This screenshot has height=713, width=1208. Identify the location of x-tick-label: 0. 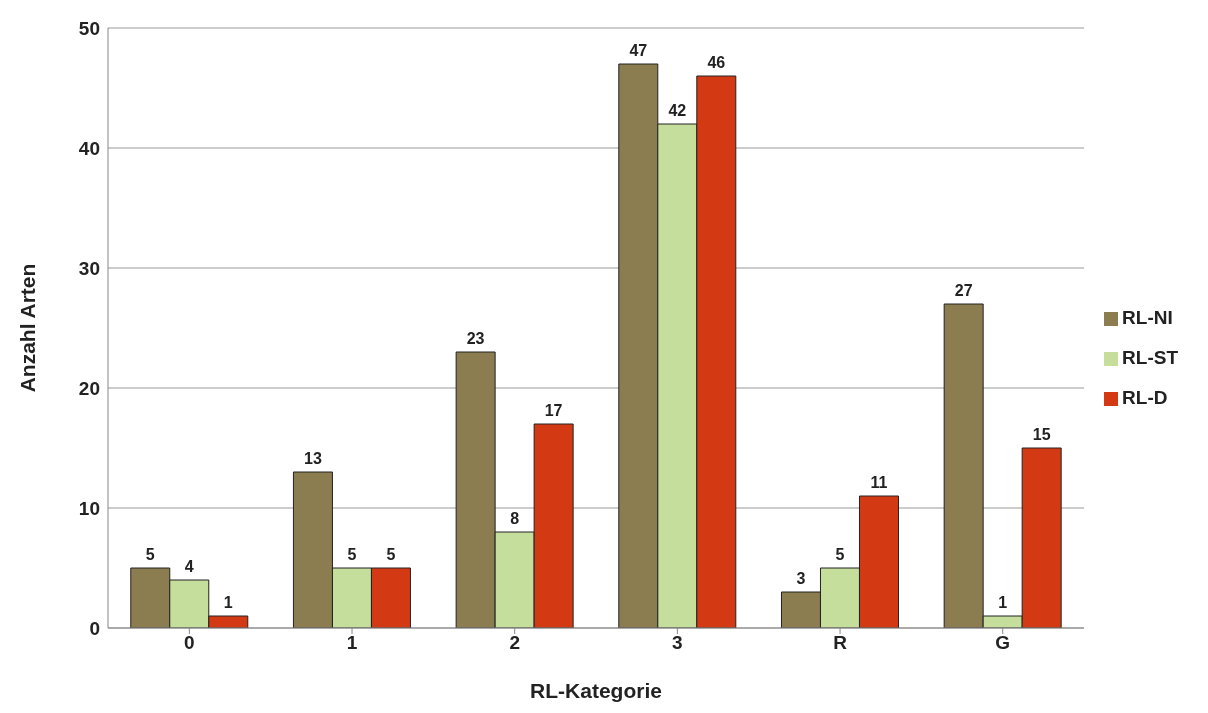
(189, 643).